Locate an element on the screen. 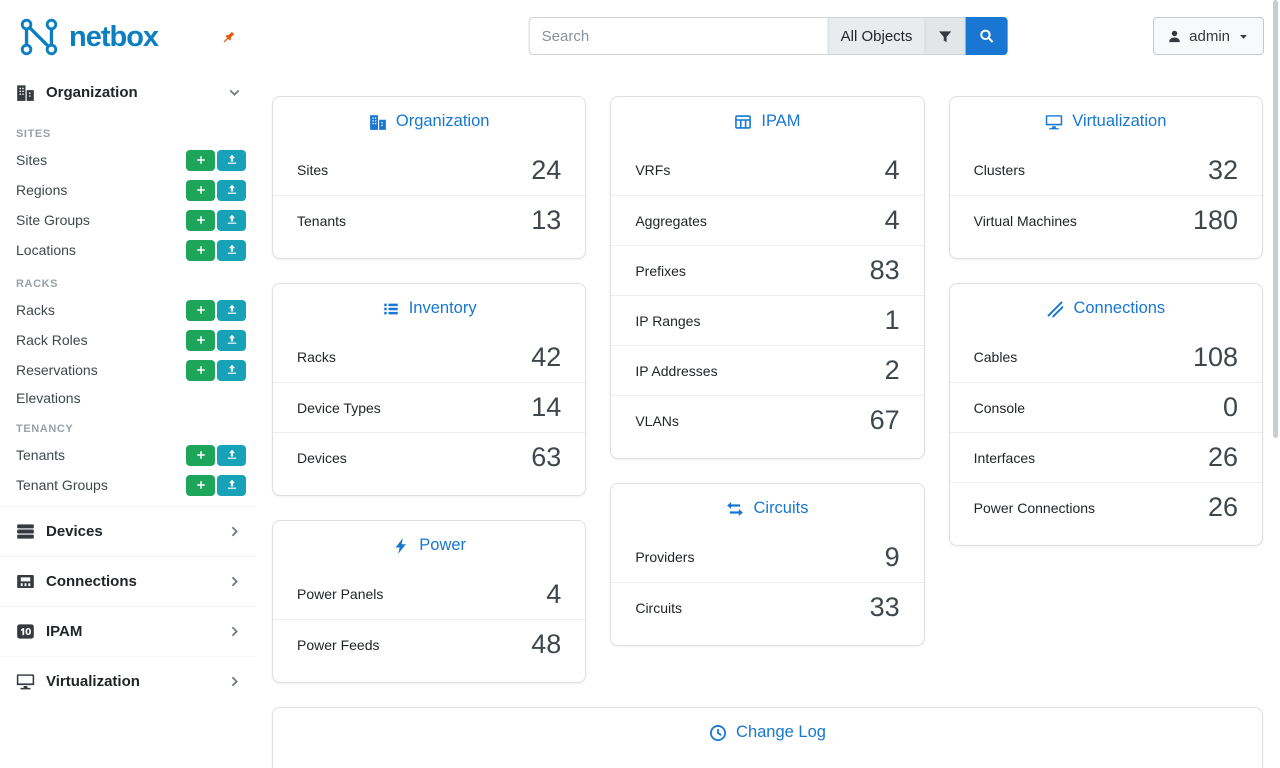  stat-value: 42 is located at coordinates (546, 356).